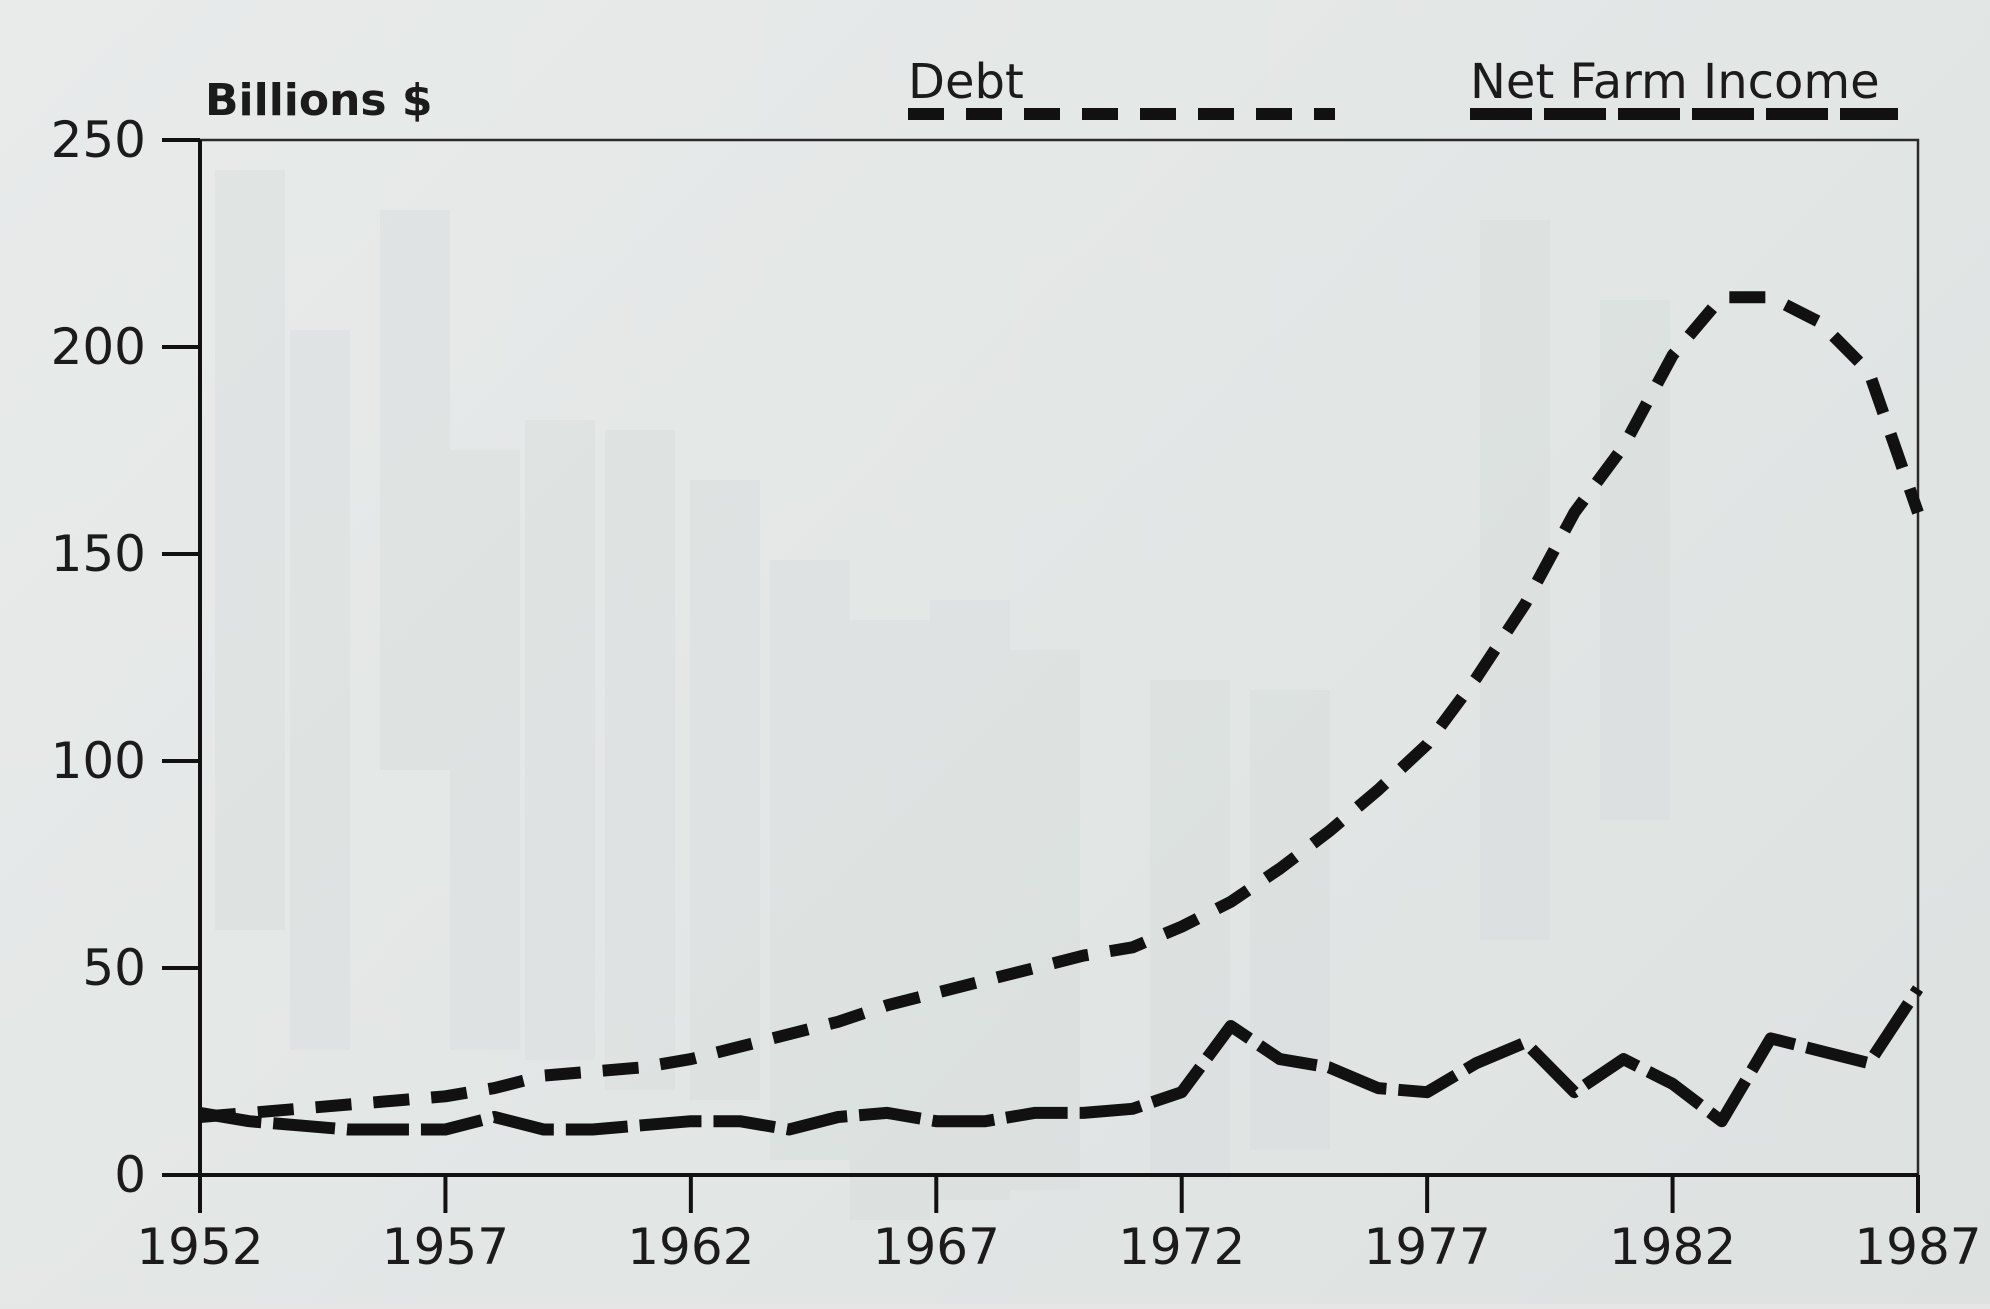 The width and height of the screenshot is (1990, 1309). What do you see at coordinates (1672, 1247) in the screenshot?
I see `x-tick-label-1982: 1982` at bounding box center [1672, 1247].